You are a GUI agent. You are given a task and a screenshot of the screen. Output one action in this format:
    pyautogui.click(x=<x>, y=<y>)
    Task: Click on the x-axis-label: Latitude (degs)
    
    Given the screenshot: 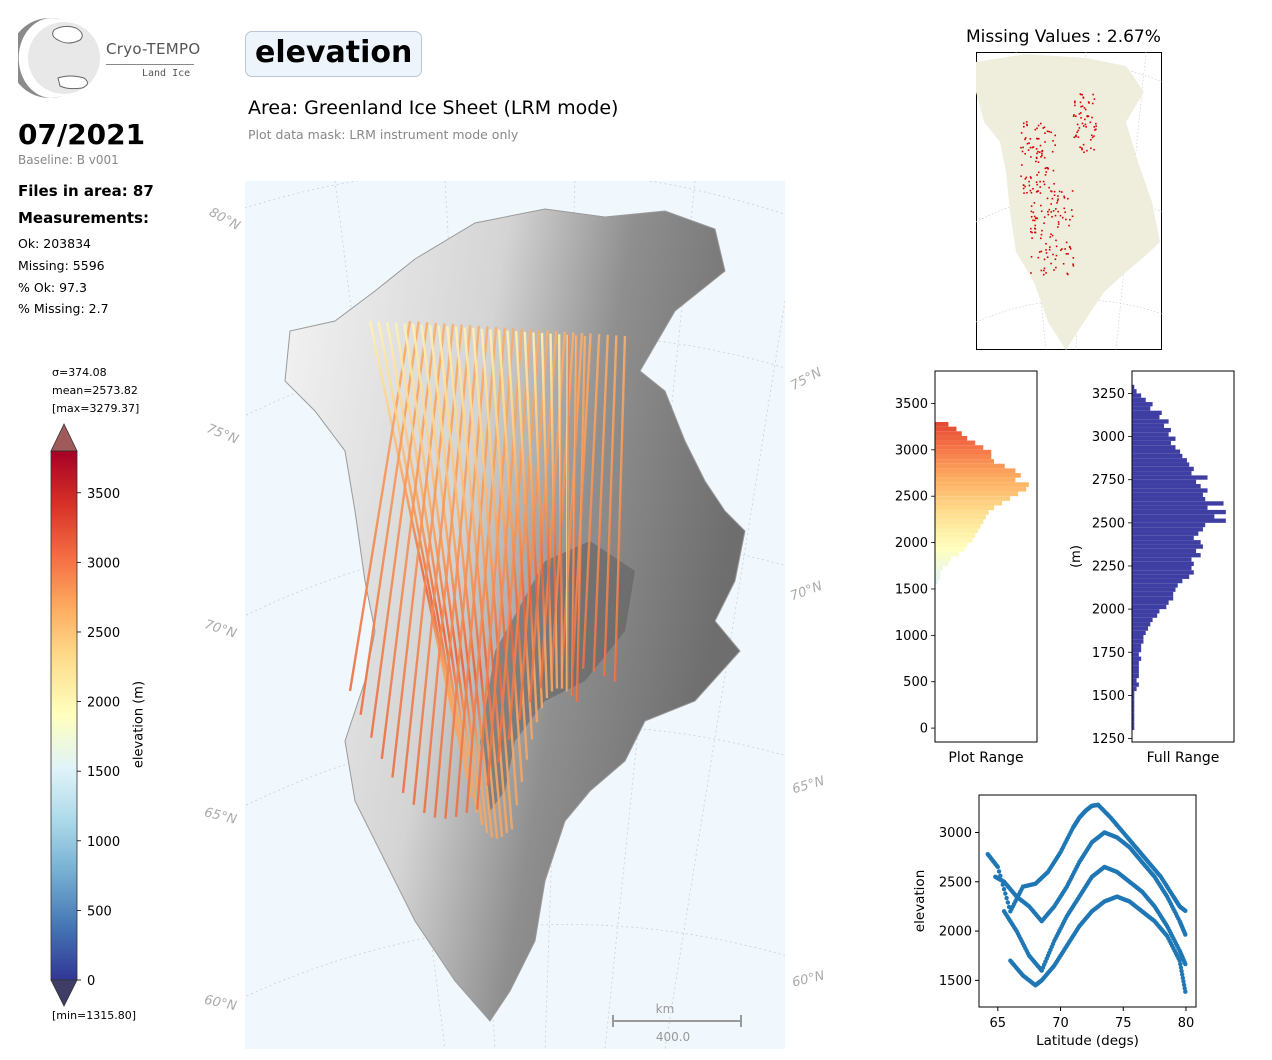 What is the action you would take?
    pyautogui.click(x=1087, y=1041)
    